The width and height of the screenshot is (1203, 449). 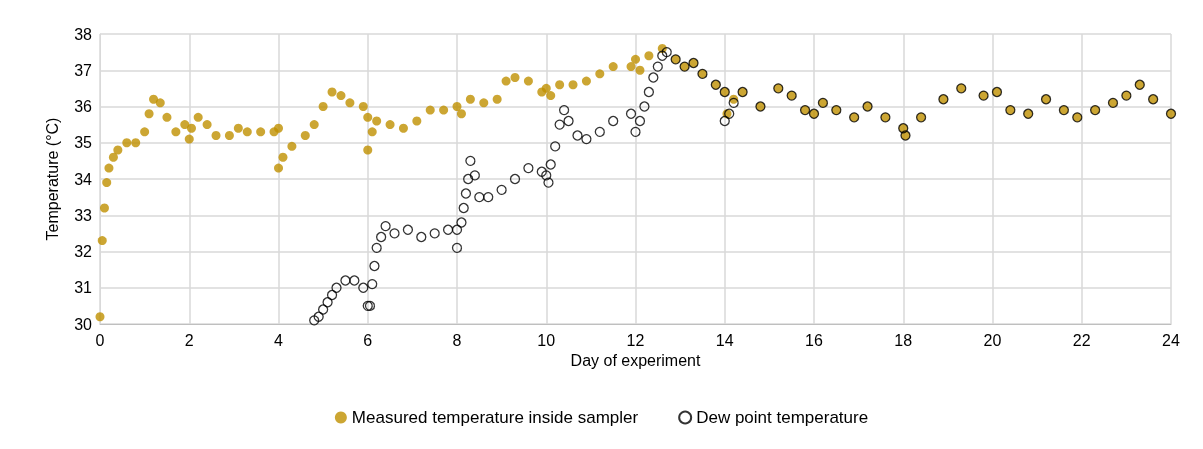 I want to click on y-tick-label: 32, so click(x=83, y=251).